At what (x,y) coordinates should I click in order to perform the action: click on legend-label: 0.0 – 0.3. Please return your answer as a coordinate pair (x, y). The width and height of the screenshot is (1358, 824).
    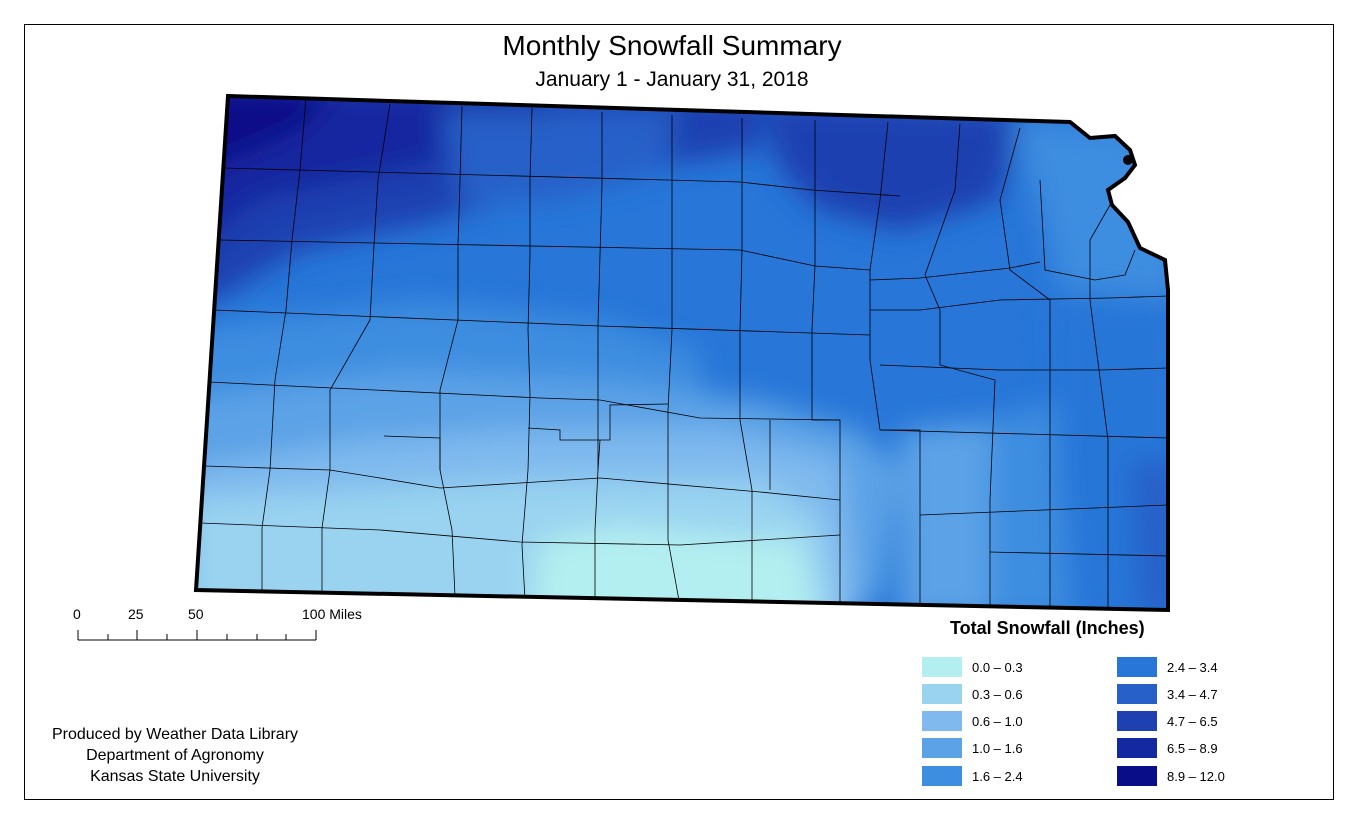
    Looking at the image, I should click on (997, 667).